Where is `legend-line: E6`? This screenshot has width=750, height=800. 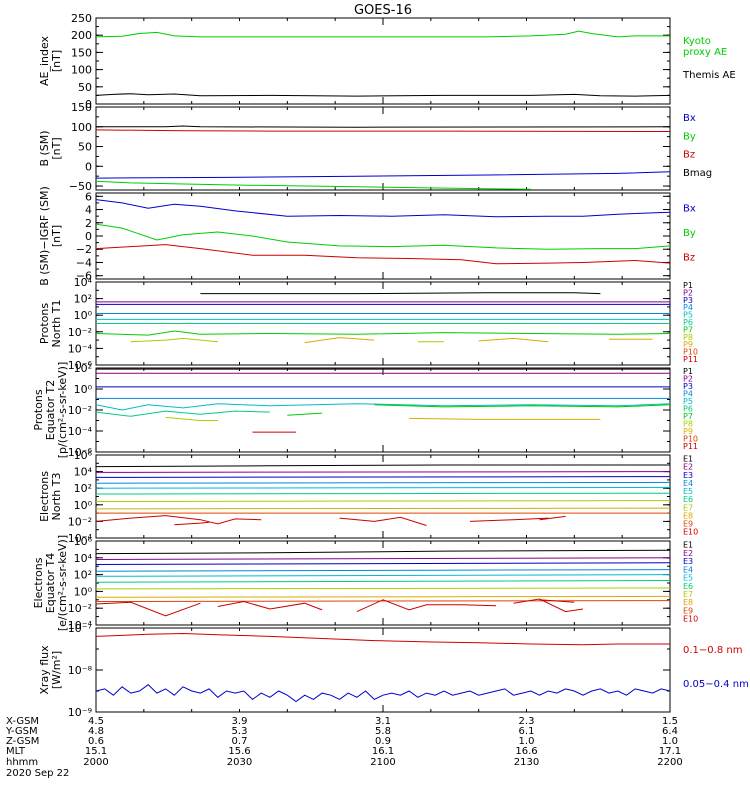
legend-line: E6 is located at coordinates (688, 586).